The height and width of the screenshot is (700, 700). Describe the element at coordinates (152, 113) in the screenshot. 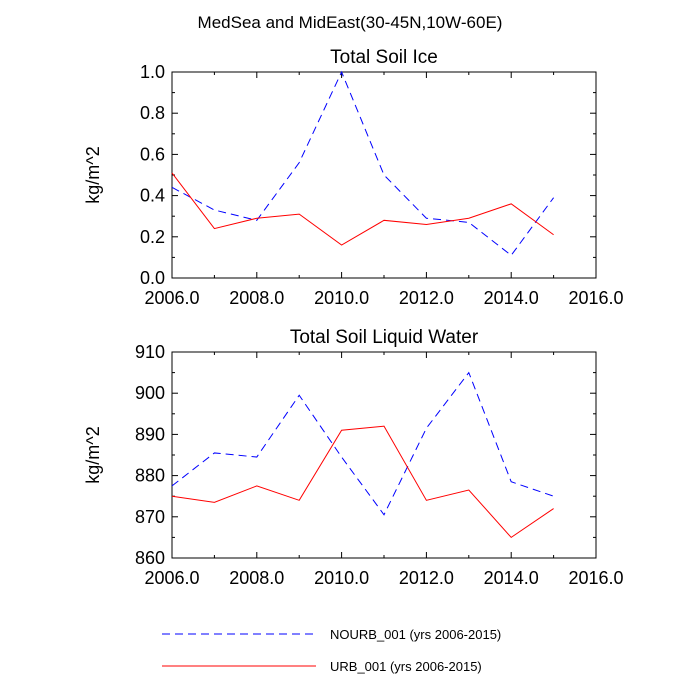

I see `y-tick-label: 0.8` at that location.